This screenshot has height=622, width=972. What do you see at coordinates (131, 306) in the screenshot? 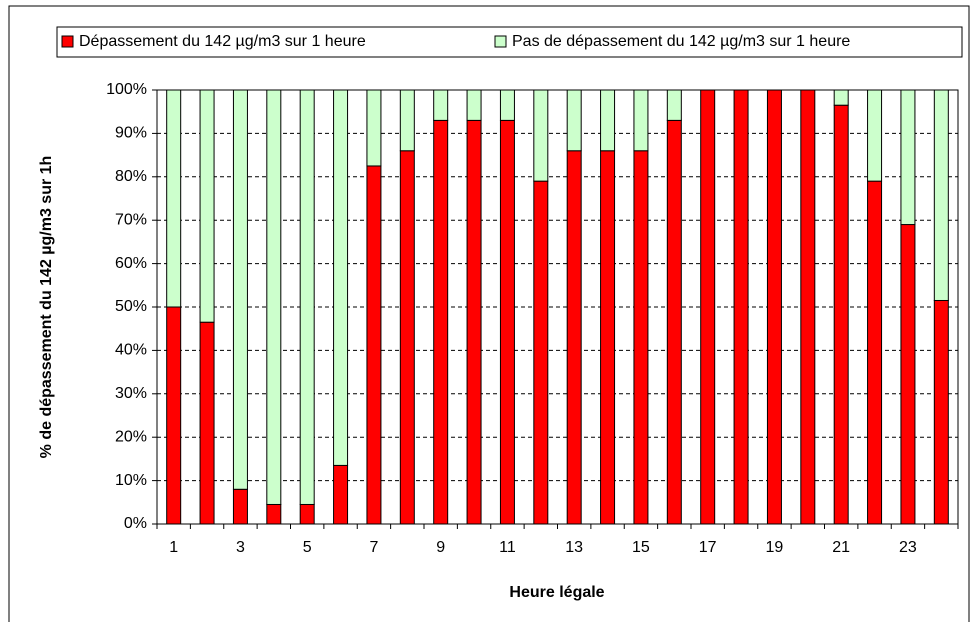
I see `y-tick-label: 50%` at bounding box center [131, 306].